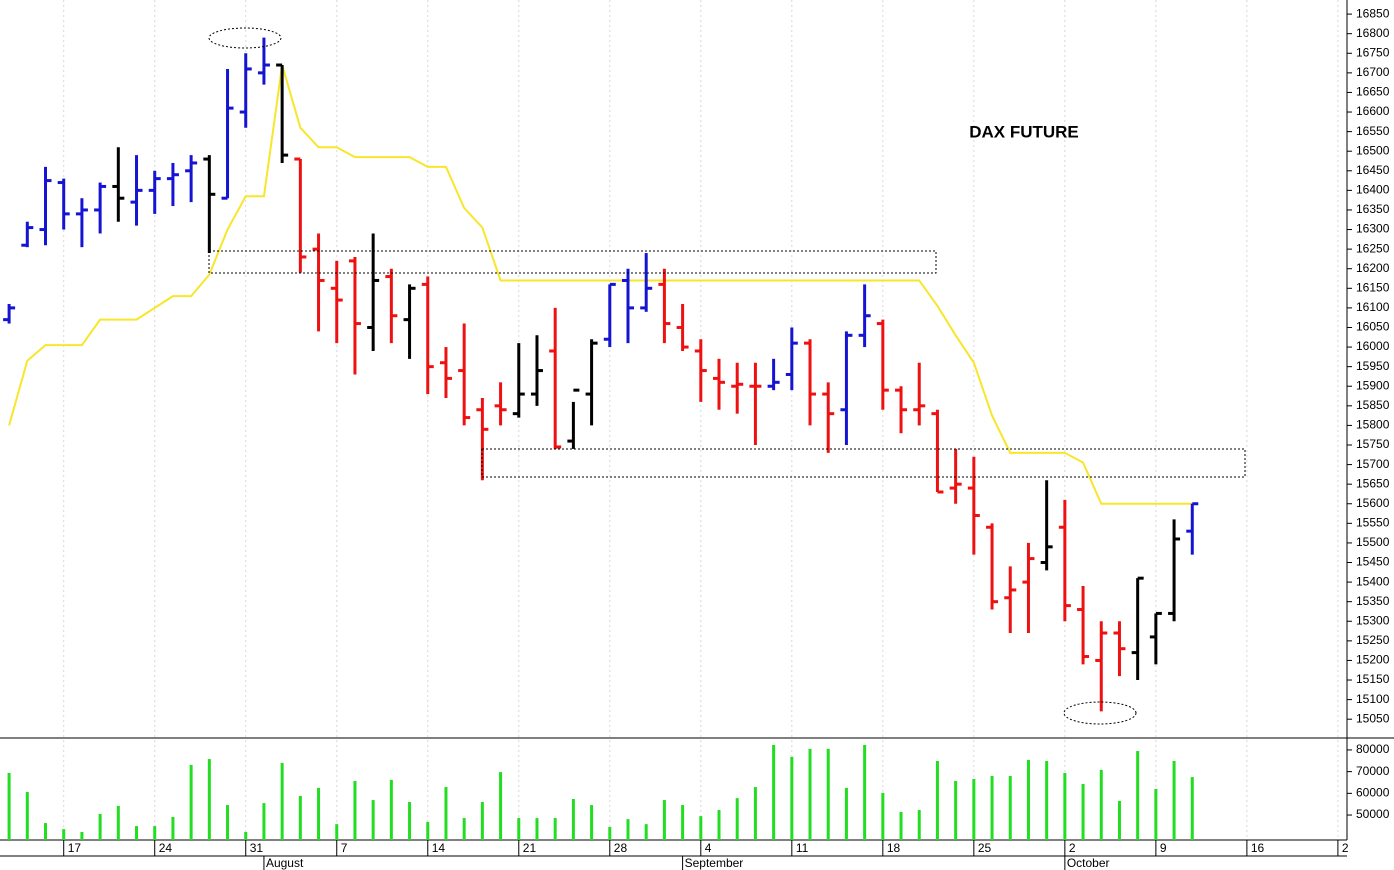  I want to click on x-tick-label: 4, so click(708, 848).